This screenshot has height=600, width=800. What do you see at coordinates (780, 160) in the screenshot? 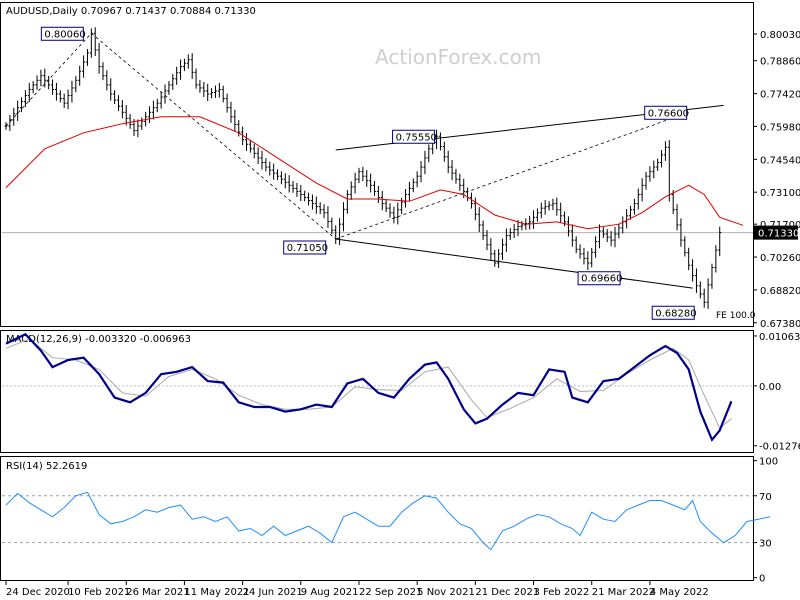
I see `y-tick-label: 0.74540` at bounding box center [780, 160].